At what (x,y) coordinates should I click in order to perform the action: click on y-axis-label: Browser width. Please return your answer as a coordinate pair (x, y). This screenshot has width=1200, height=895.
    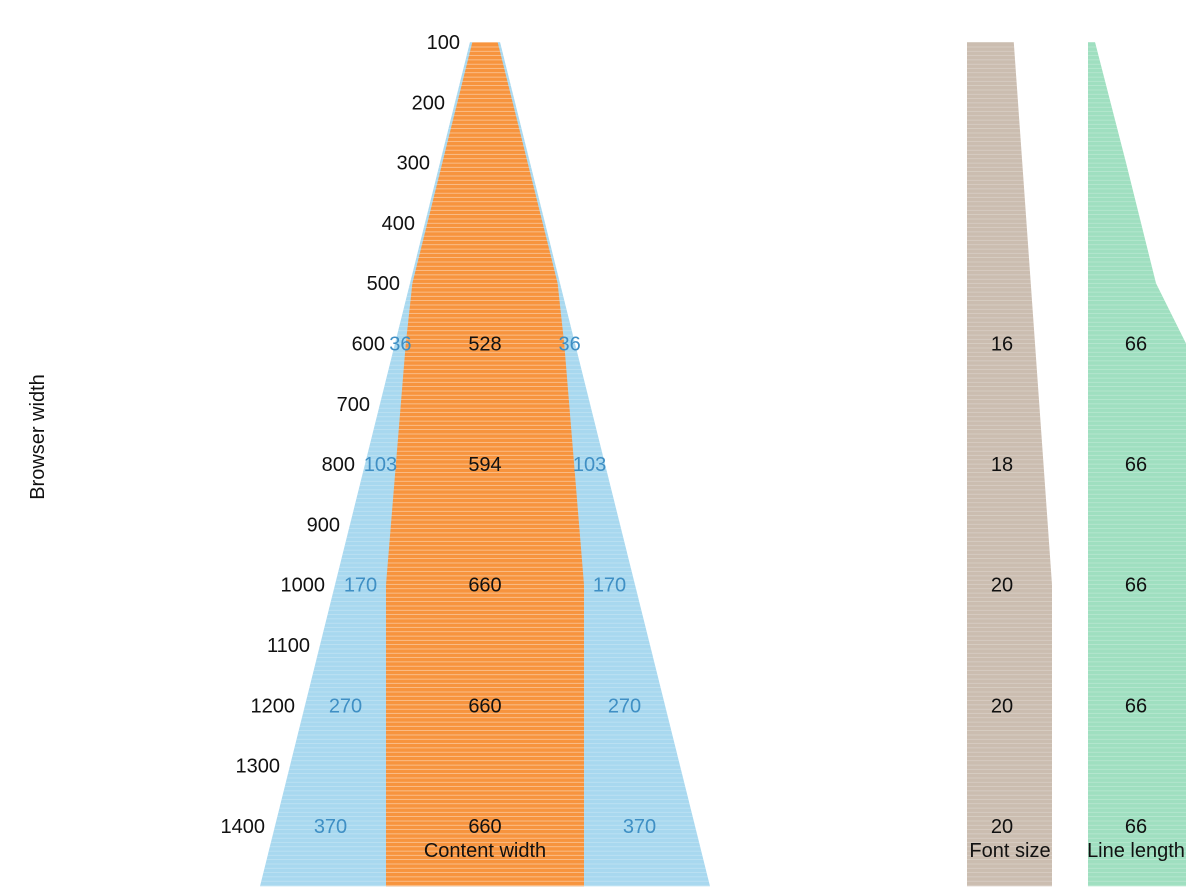
    Looking at the image, I should click on (38, 437).